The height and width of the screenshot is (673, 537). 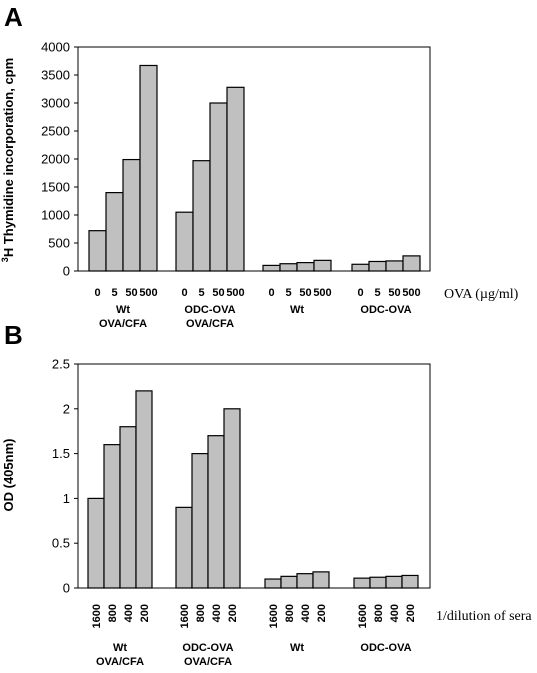 What do you see at coordinates (55, 187) in the screenshot?
I see `y-tick-label: 1500` at bounding box center [55, 187].